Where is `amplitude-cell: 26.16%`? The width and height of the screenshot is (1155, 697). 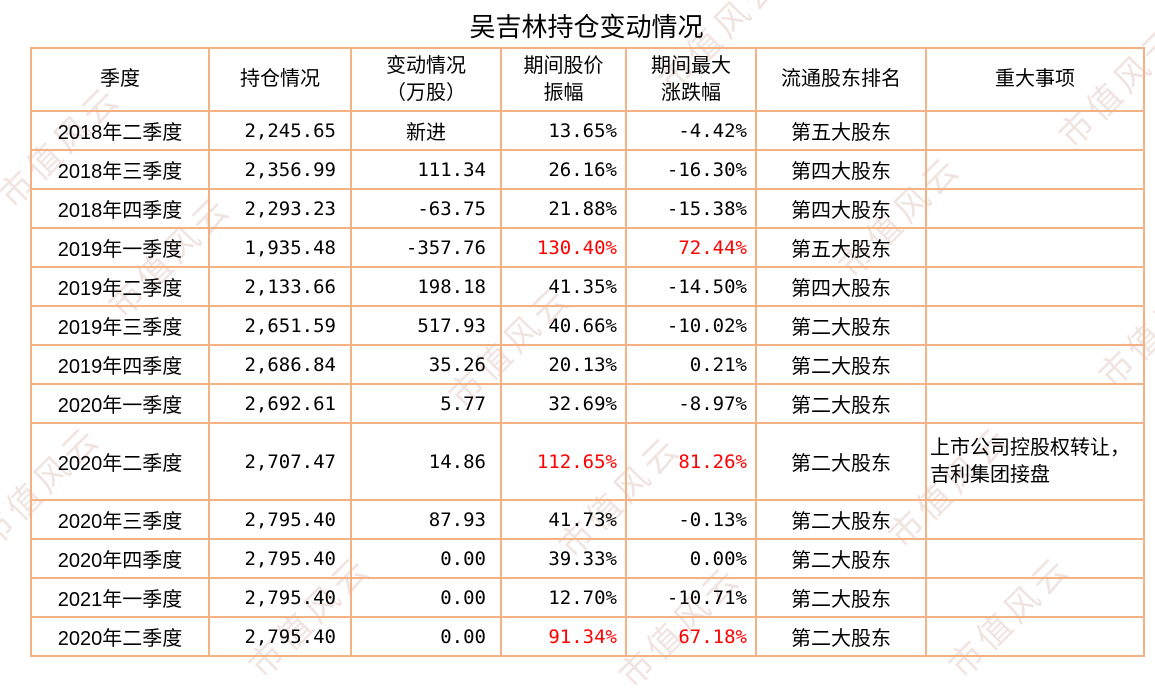 amplitude-cell: 26.16% is located at coordinates (563, 169).